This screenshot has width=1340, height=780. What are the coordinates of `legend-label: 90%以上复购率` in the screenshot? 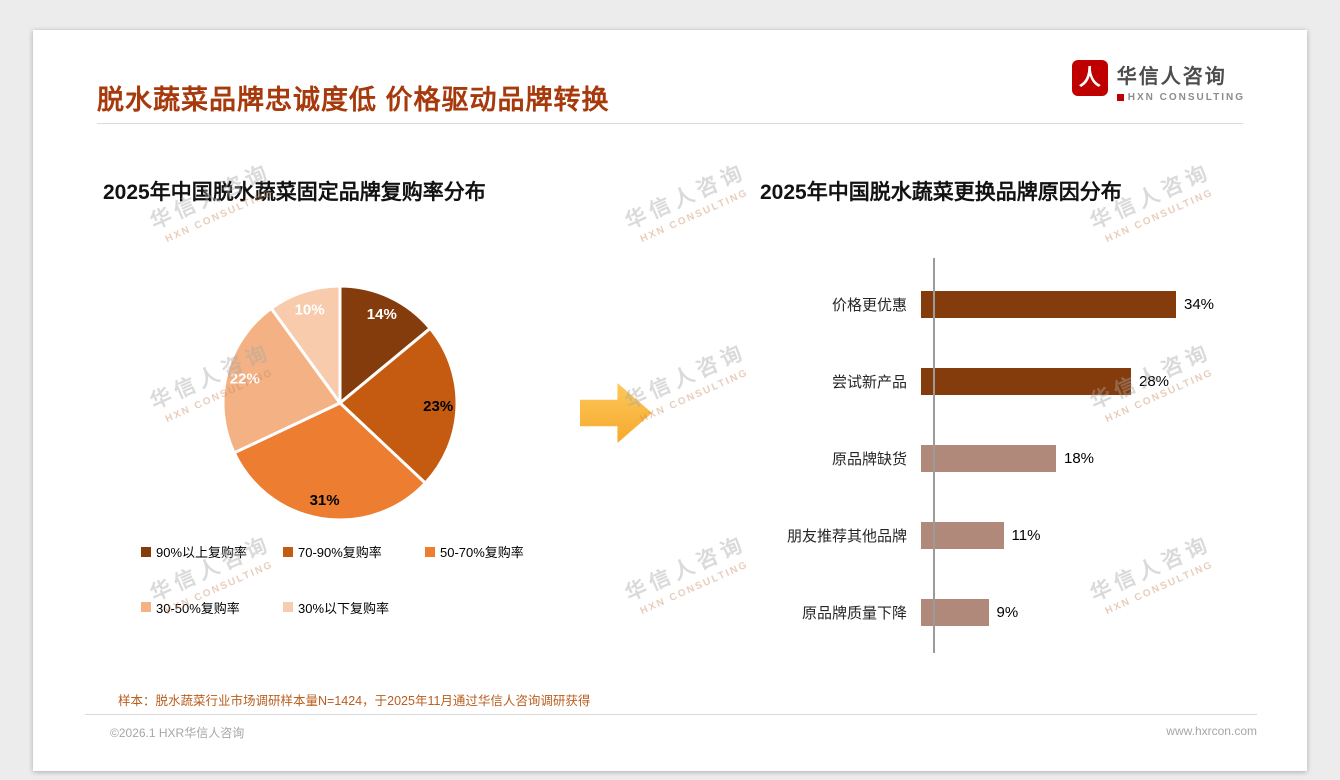 It's located at (202, 552).